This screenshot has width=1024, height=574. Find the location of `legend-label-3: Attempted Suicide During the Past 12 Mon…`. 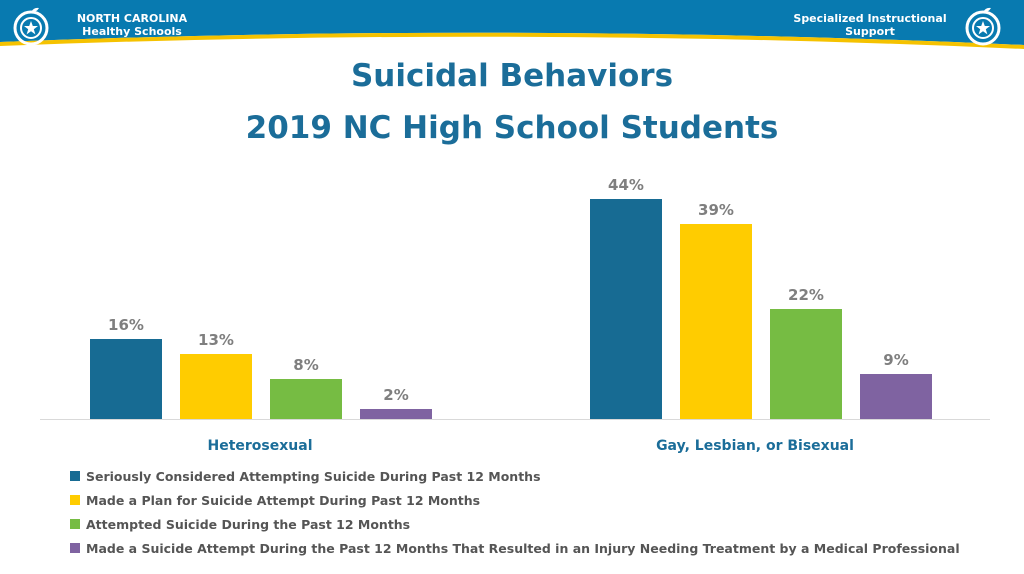

legend-label-3: Attempted Suicide During the Past 12 Mon… is located at coordinates (248, 524).